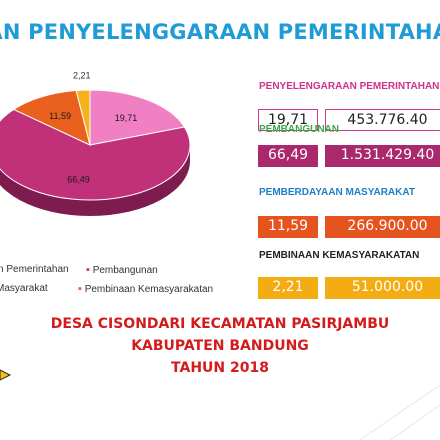 Image resolution: width=440 pixels, height=440 pixels. I want to click on section-percent-pembinaan: 2,21, so click(288, 288).